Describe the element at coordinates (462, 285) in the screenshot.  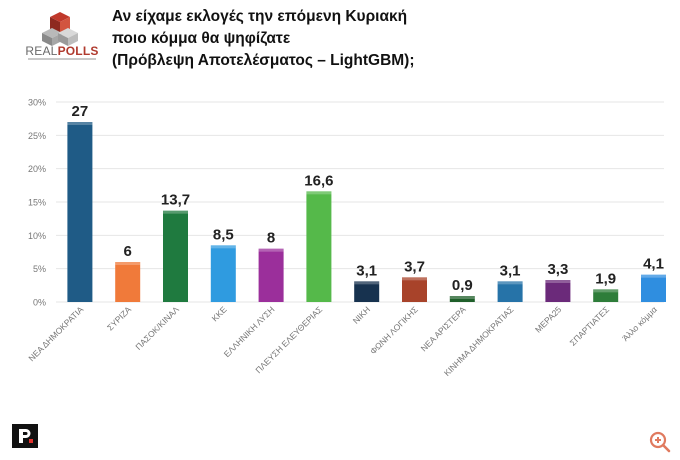
I see `data-label: 0,9` at that location.